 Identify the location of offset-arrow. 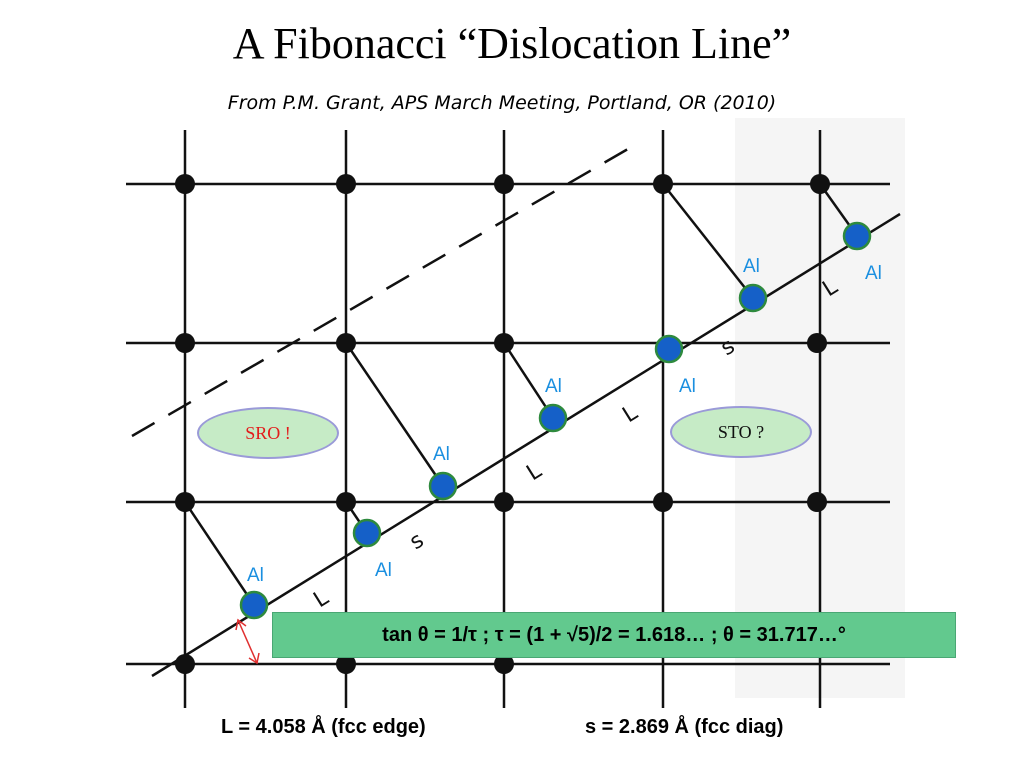
(247, 641).